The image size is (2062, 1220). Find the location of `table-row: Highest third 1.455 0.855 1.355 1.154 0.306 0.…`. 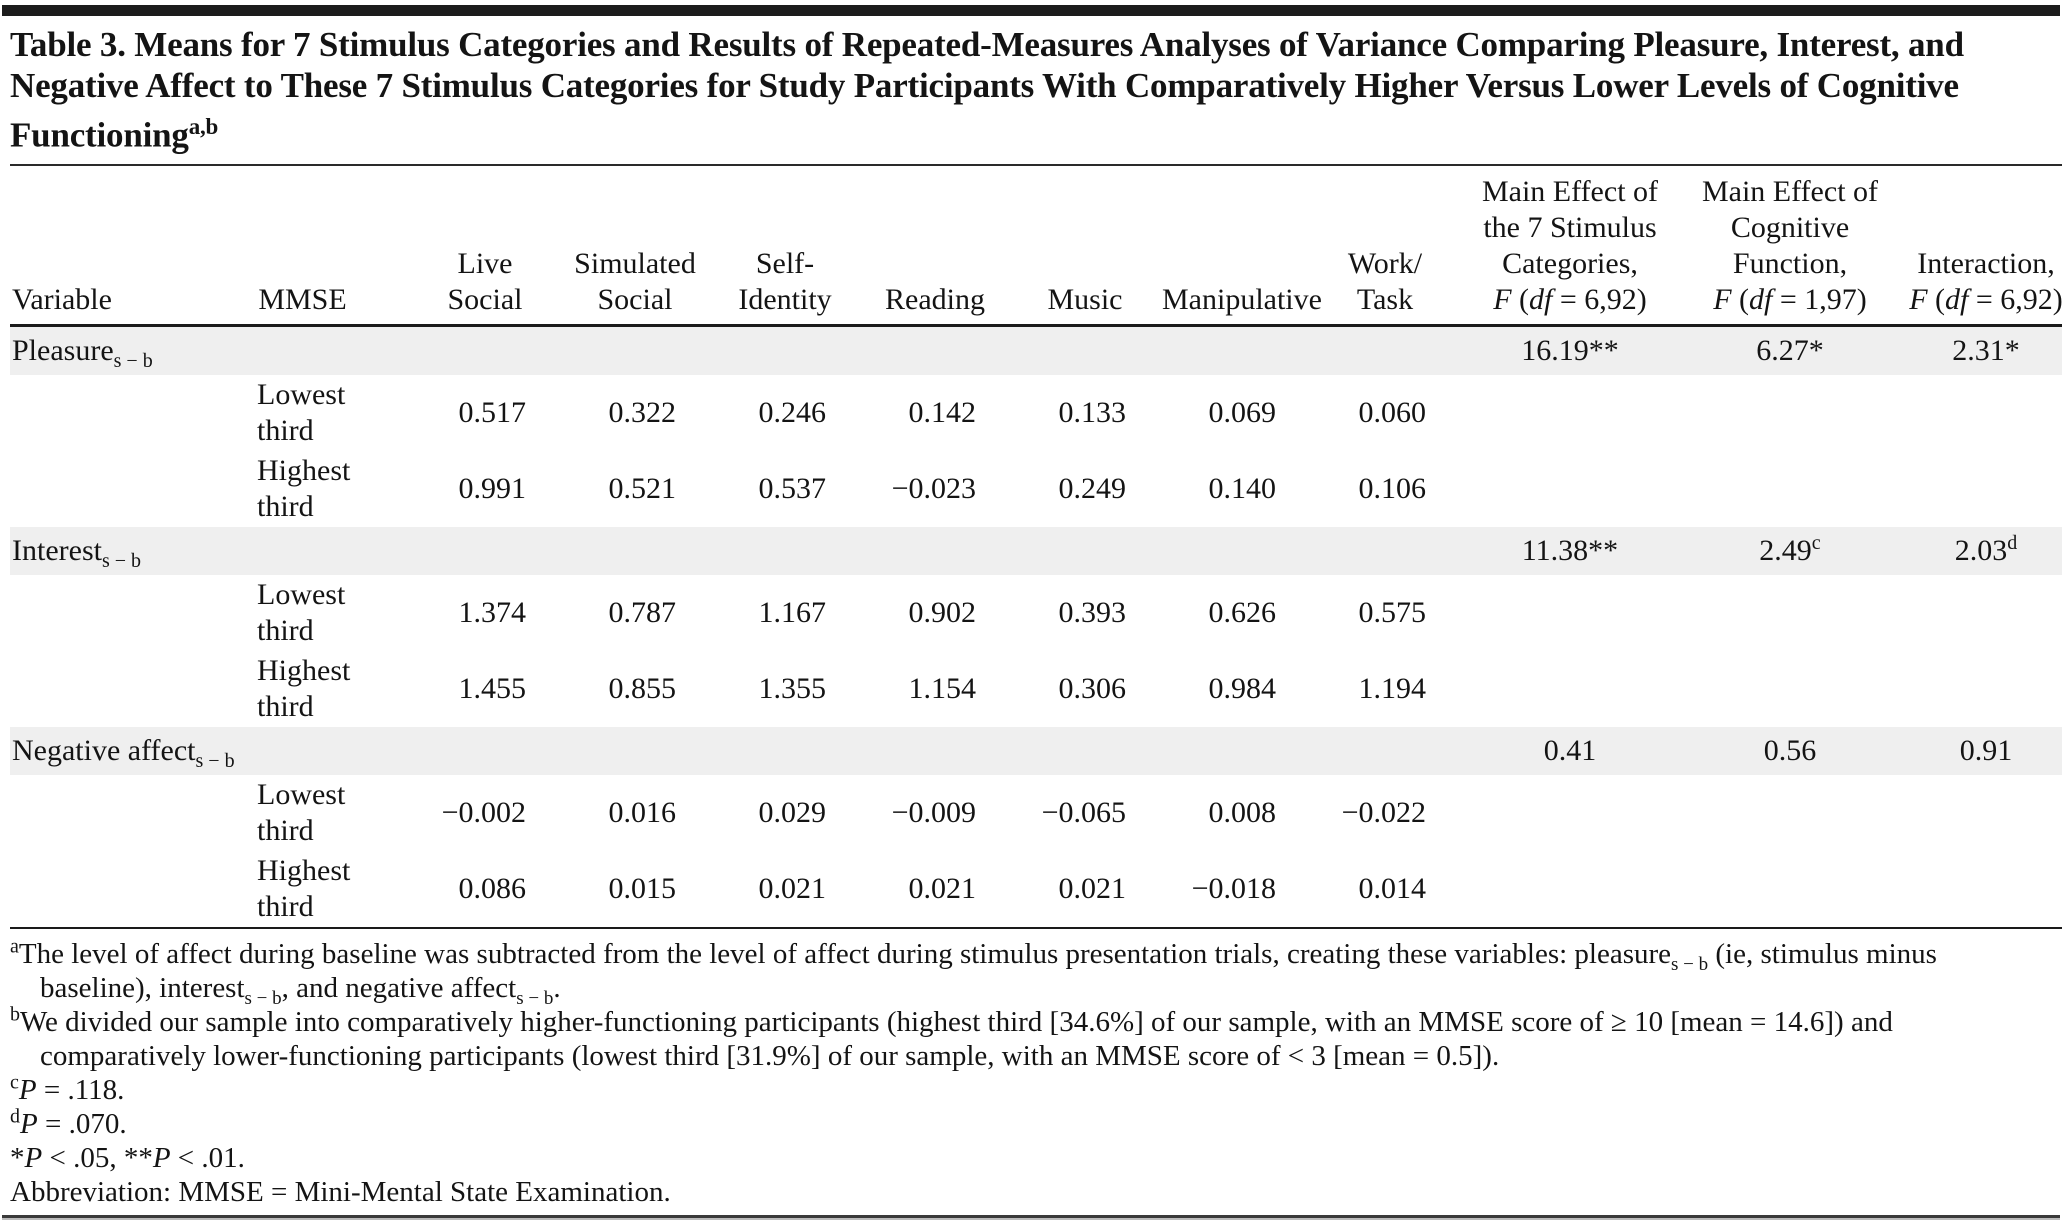

table-row: Highest third 1.455 0.855 1.355 1.154 0.306 0.… is located at coordinates (1036, 689).